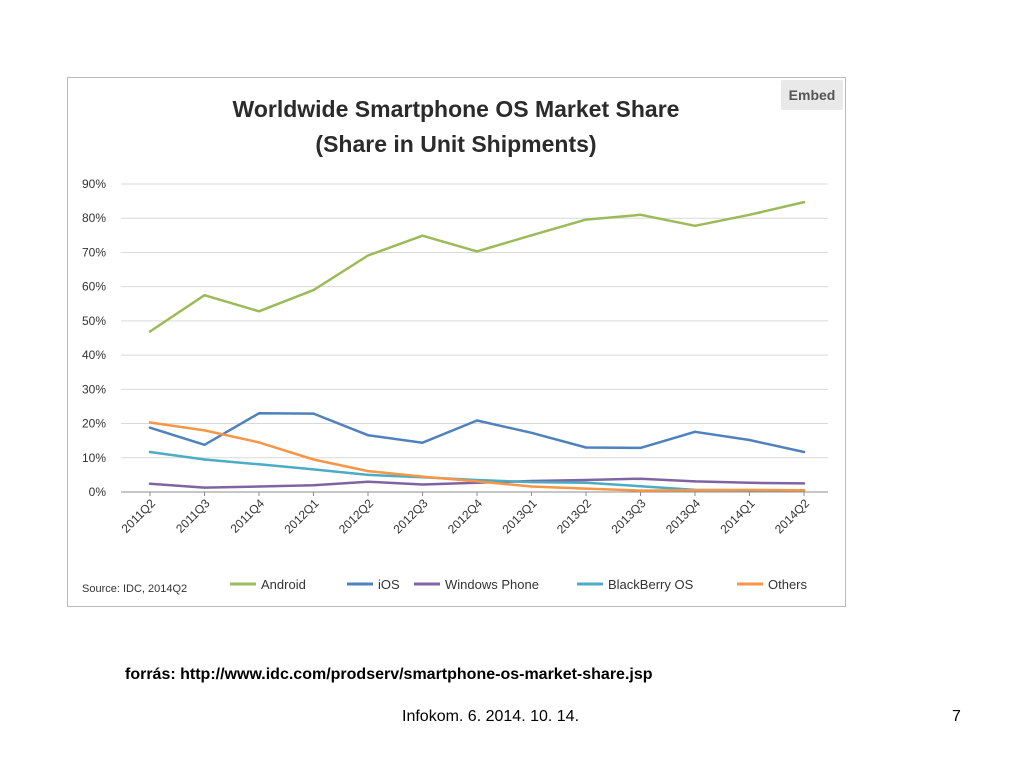  I want to click on series-line-ios, so click(477, 433).